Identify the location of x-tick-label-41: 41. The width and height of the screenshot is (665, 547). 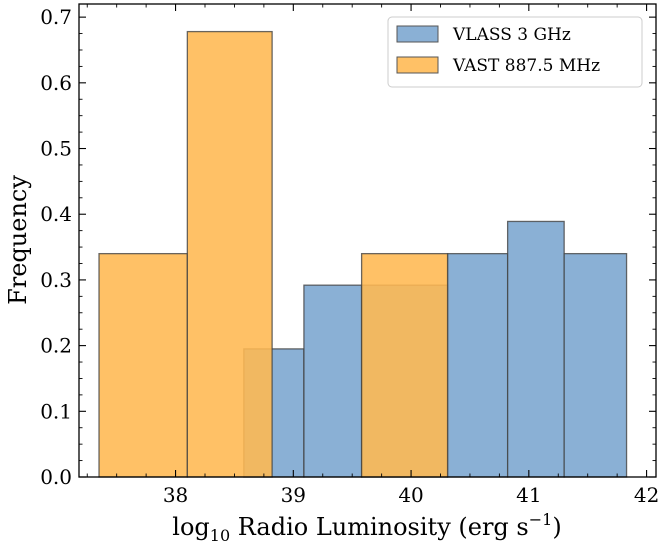
(528, 495).